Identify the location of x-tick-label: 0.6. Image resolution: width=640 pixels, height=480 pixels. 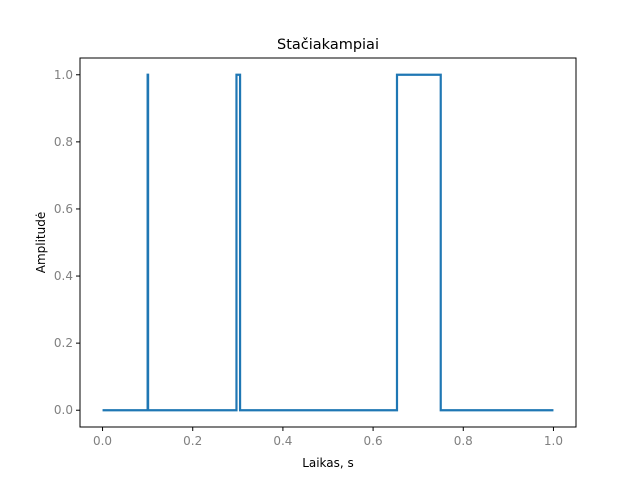
(373, 441).